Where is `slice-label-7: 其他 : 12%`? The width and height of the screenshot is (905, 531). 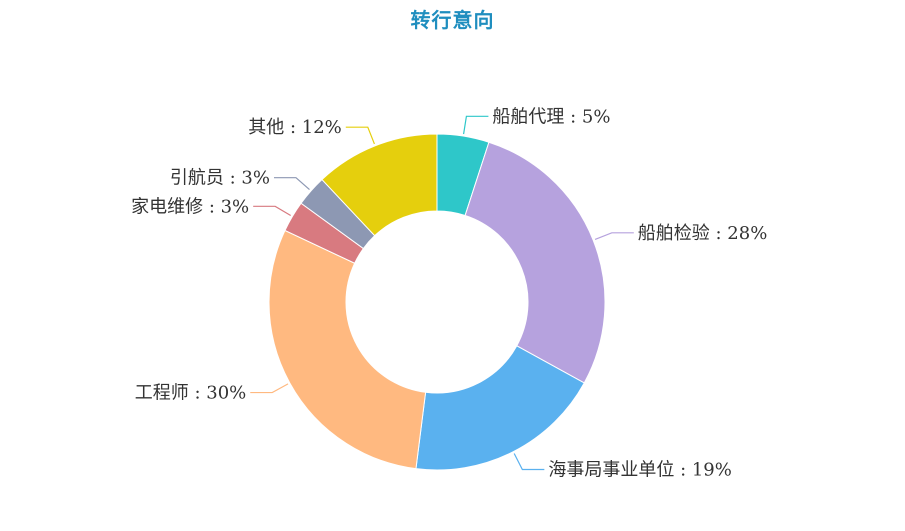
slice-label-7: 其他 : 12% is located at coordinates (295, 127).